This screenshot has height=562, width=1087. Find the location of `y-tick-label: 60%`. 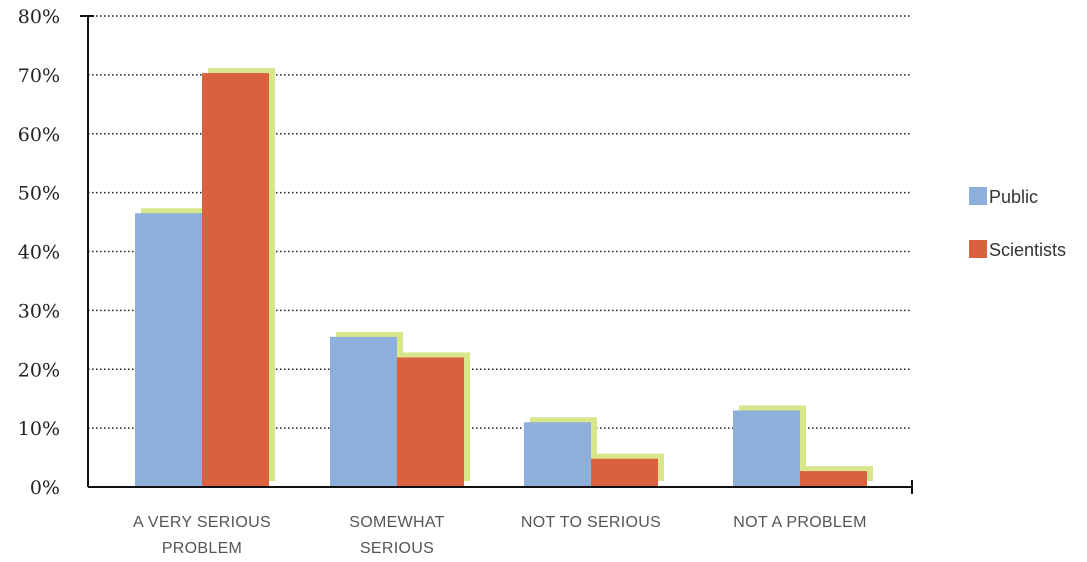

y-tick-label: 60% is located at coordinates (39, 135).